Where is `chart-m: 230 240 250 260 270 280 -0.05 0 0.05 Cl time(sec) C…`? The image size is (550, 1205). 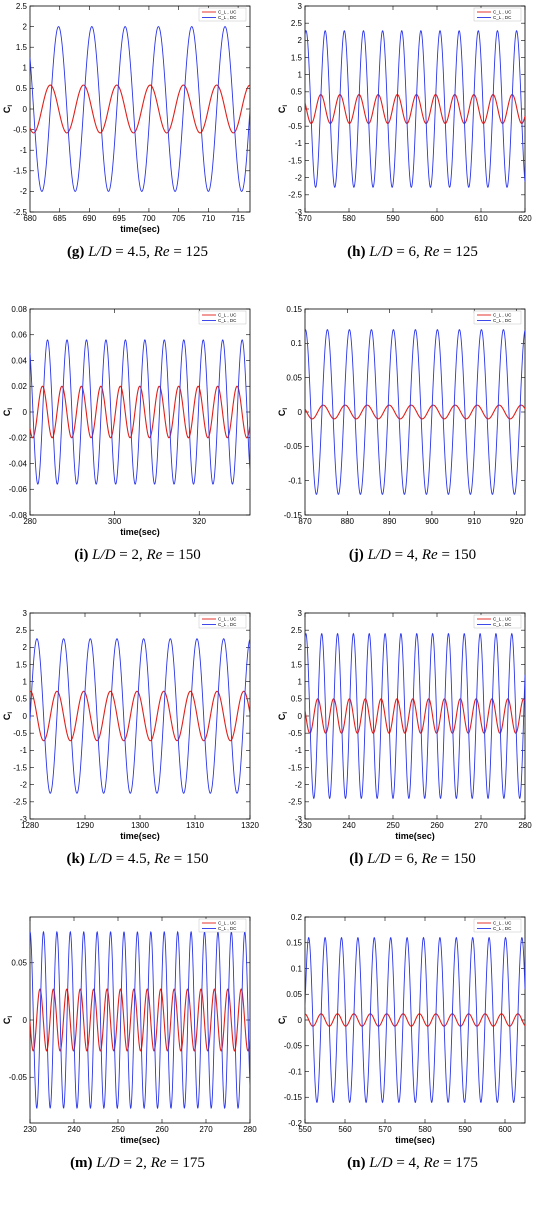
chart-m: 230 240 250 260 270 280 -0.05 0 0.05 Cl time(sec) C… is located at coordinates (129, 1030).